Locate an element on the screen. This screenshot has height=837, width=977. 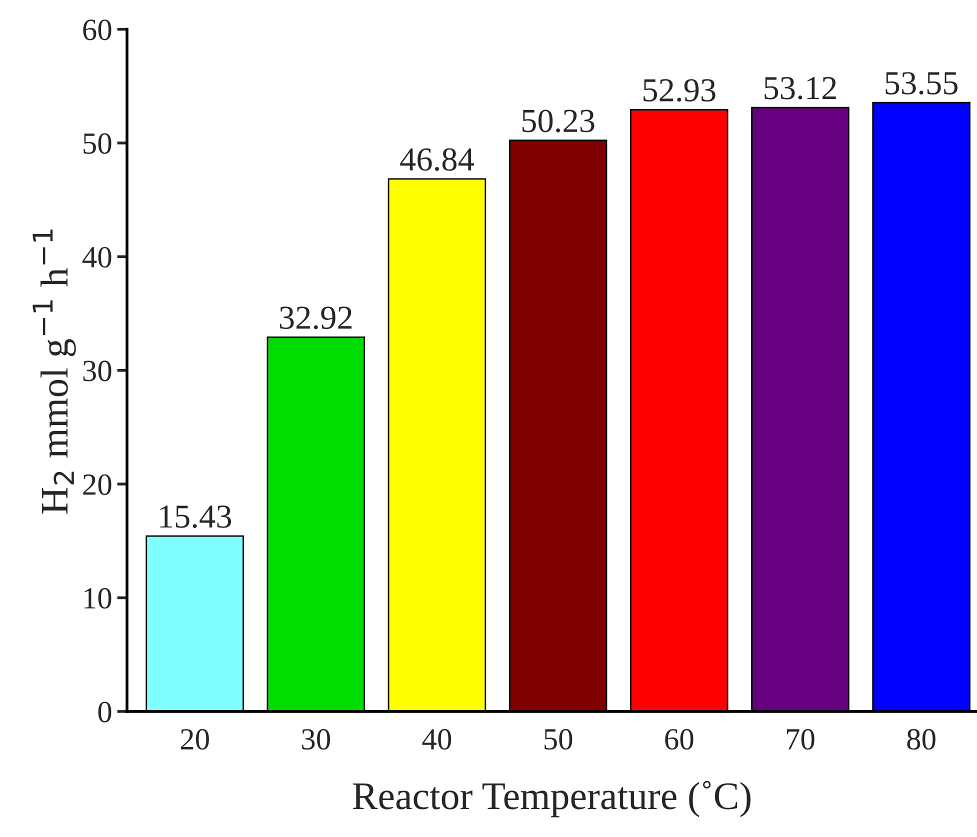
data-label: 53.55 is located at coordinates (922, 83).